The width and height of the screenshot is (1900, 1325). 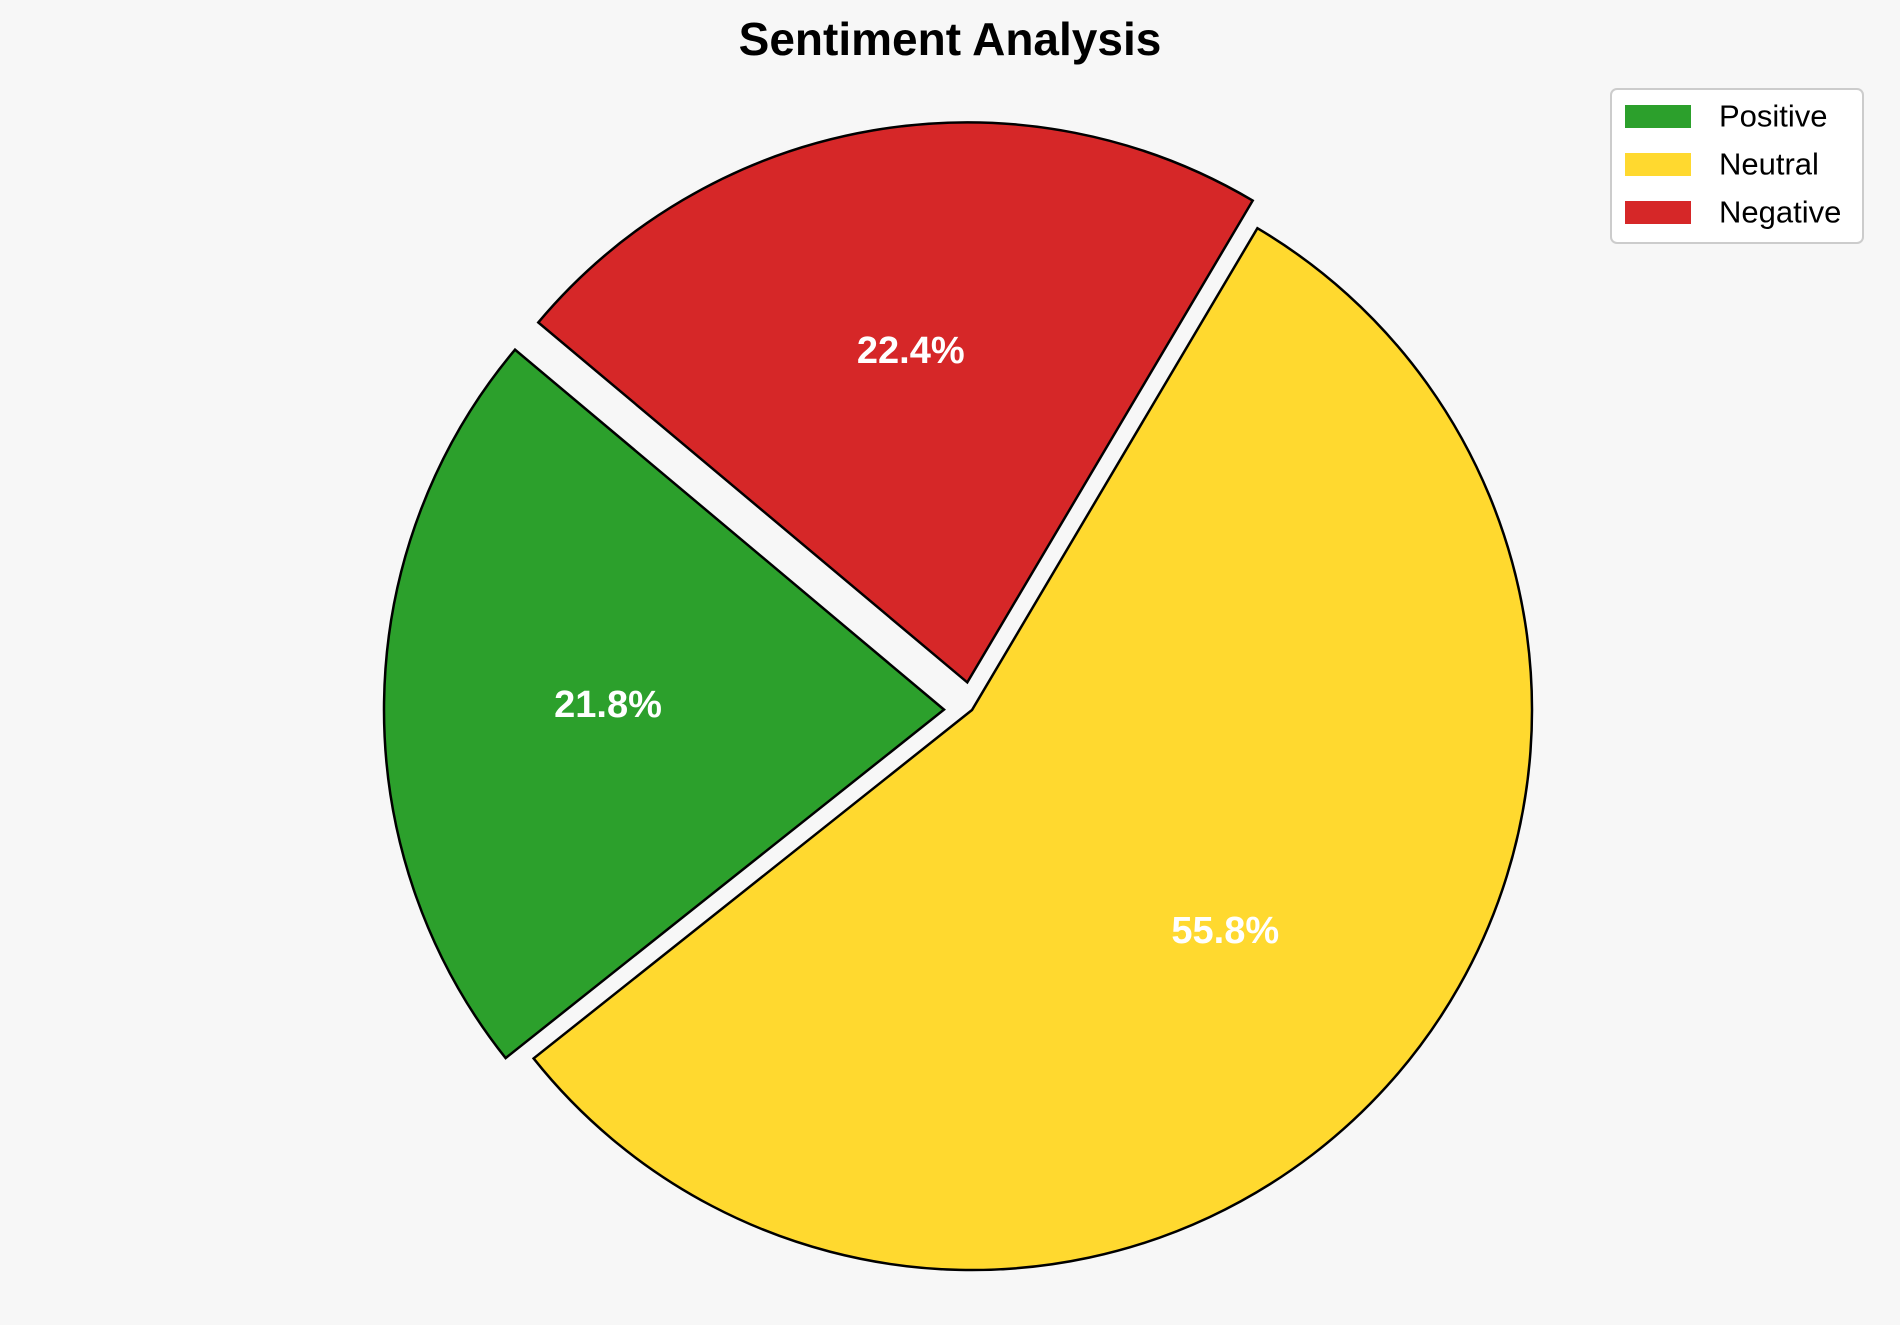 I want to click on pie-label-neutral: 55.8%, so click(x=1225, y=931).